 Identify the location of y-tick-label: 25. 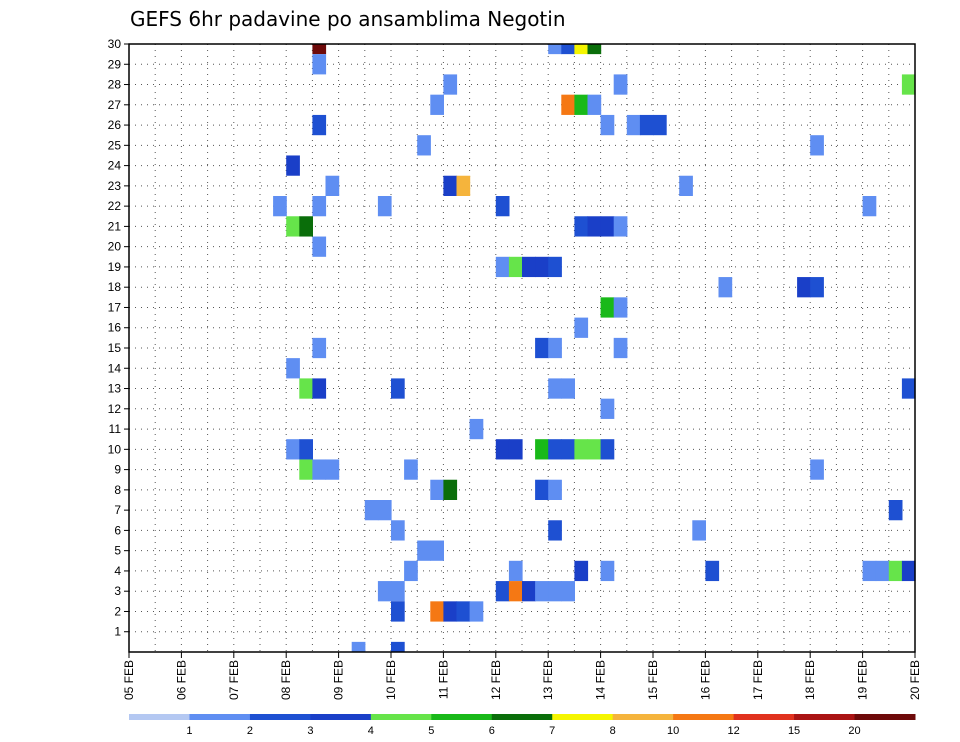
(115, 145).